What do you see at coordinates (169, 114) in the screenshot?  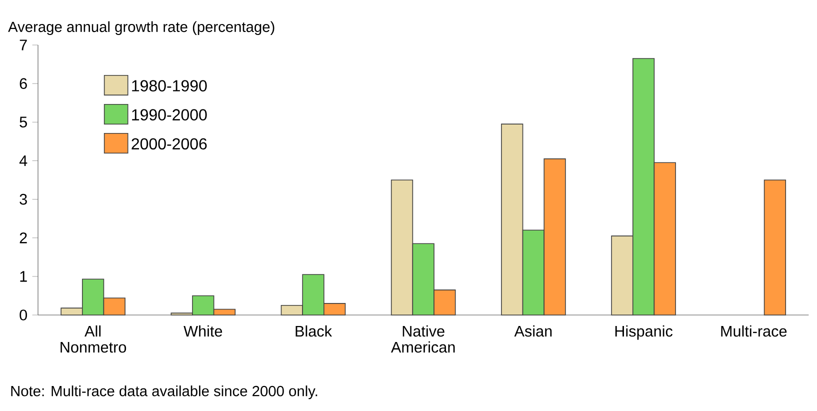 I see `legend-label: 1990-2000` at bounding box center [169, 114].